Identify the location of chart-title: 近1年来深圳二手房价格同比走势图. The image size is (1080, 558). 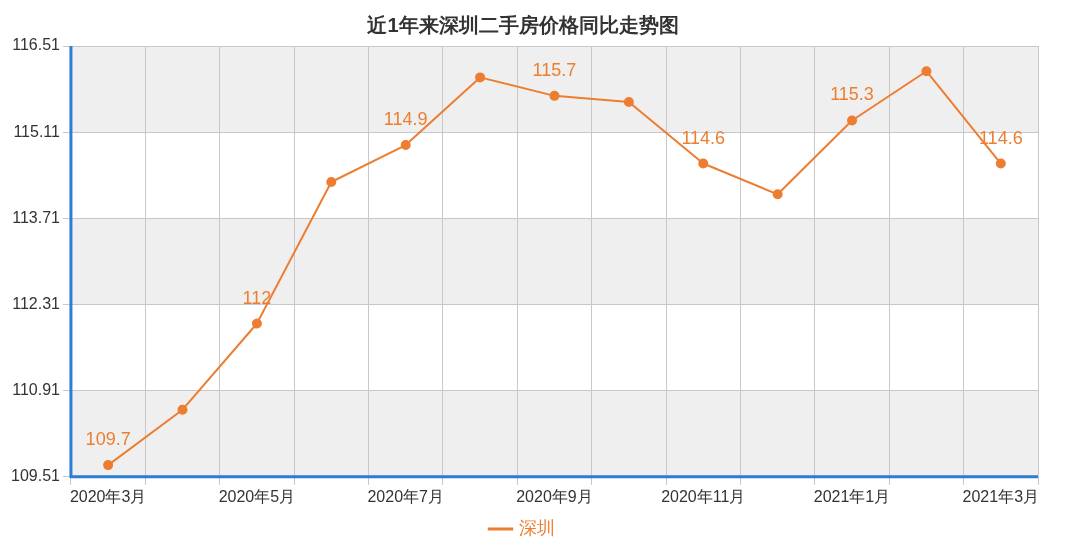
(522, 24).